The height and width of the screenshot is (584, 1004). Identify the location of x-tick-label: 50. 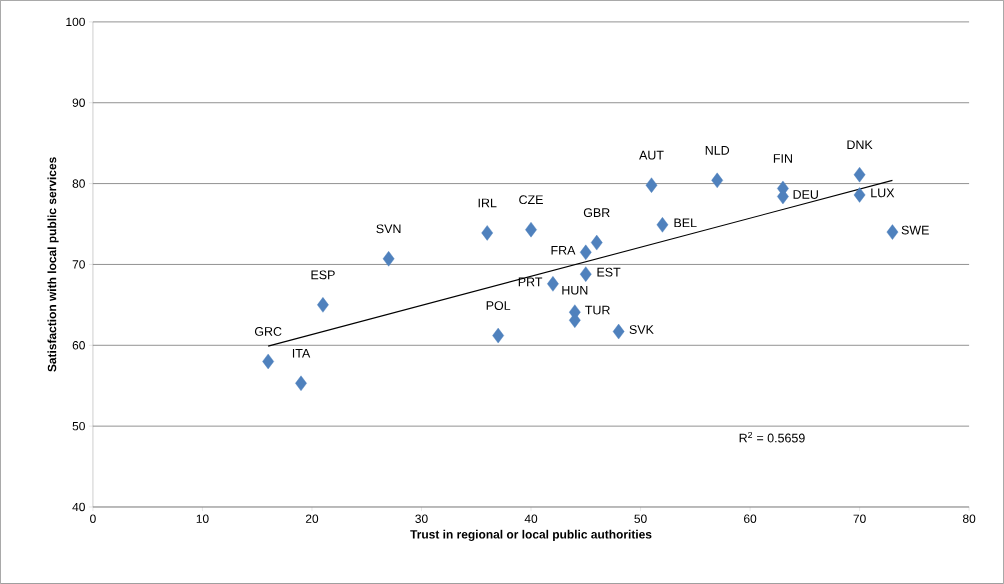
(640, 519).